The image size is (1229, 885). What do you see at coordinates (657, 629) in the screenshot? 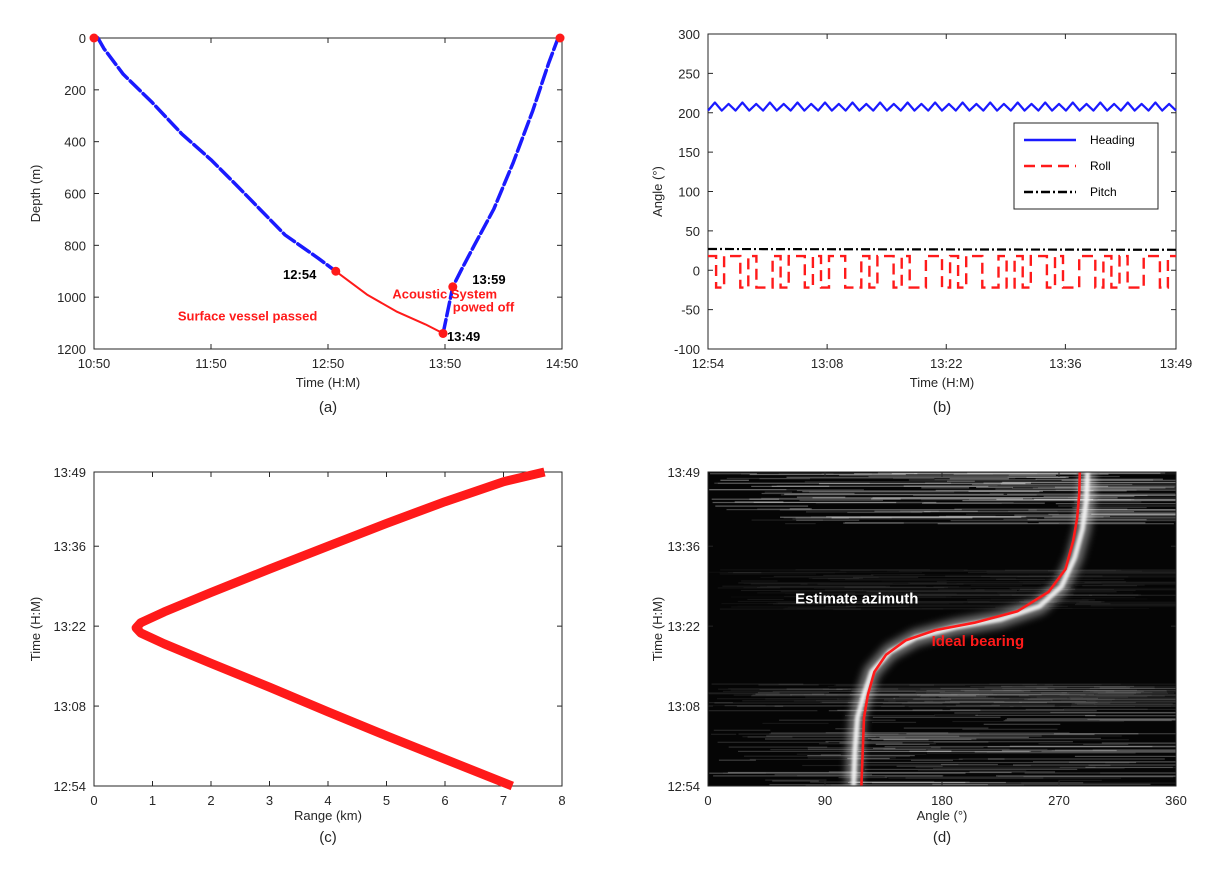
I see `y-axis-label-d: Time (H:M)` at bounding box center [657, 629].